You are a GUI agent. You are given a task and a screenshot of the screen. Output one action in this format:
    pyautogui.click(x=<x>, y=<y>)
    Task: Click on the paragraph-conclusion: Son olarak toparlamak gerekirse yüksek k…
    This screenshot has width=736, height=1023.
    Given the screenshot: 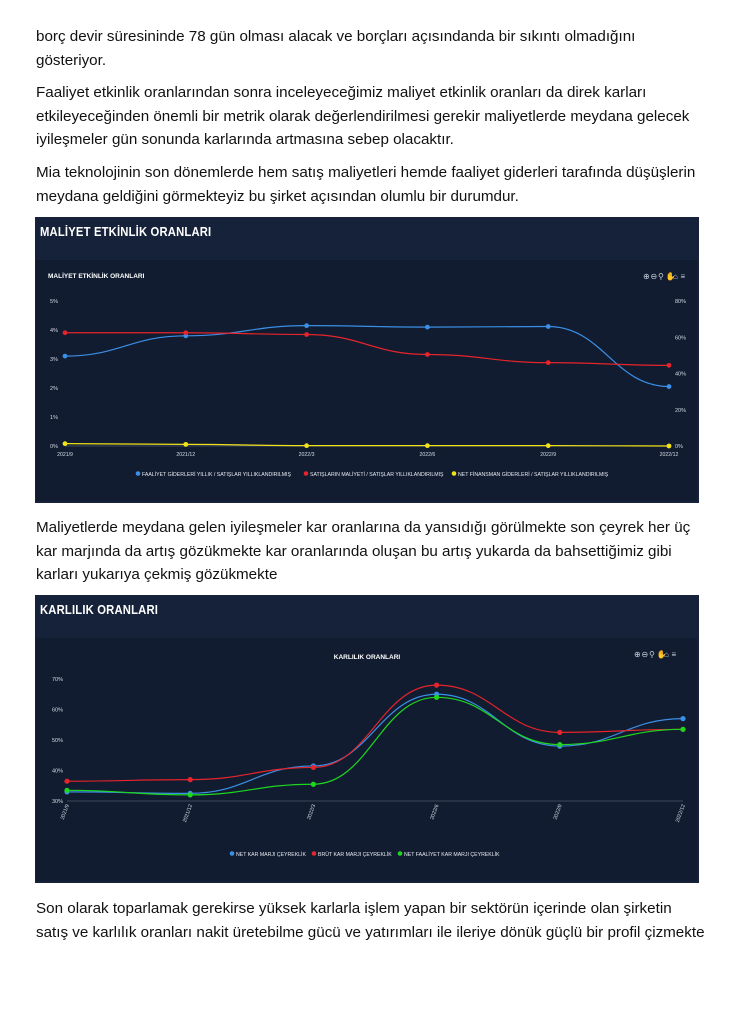 What is the action you would take?
    pyautogui.click(x=370, y=920)
    